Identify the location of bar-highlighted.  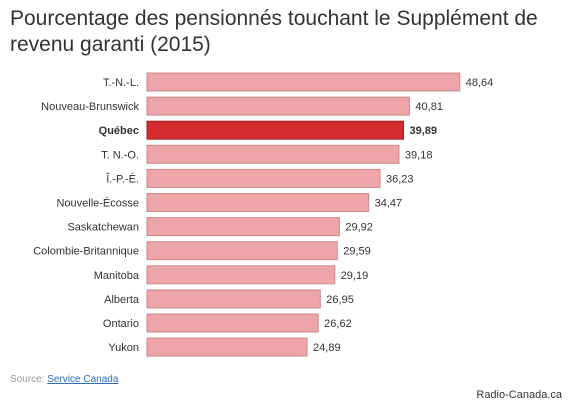
(275, 130).